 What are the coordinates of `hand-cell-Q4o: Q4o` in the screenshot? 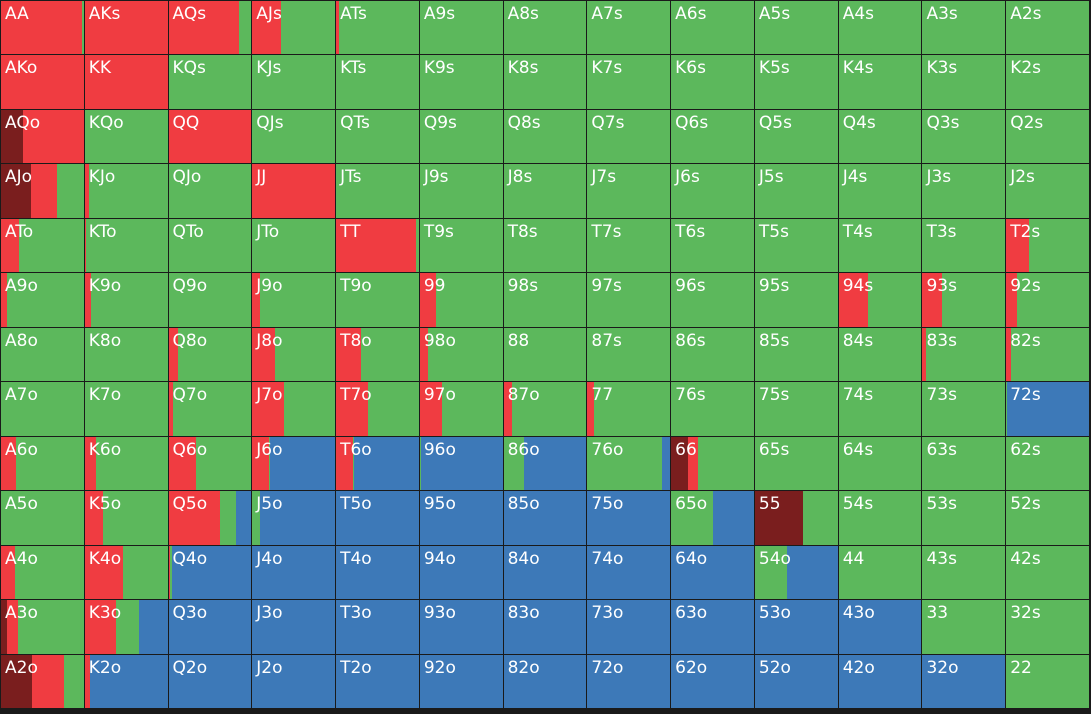 It's located at (210, 572).